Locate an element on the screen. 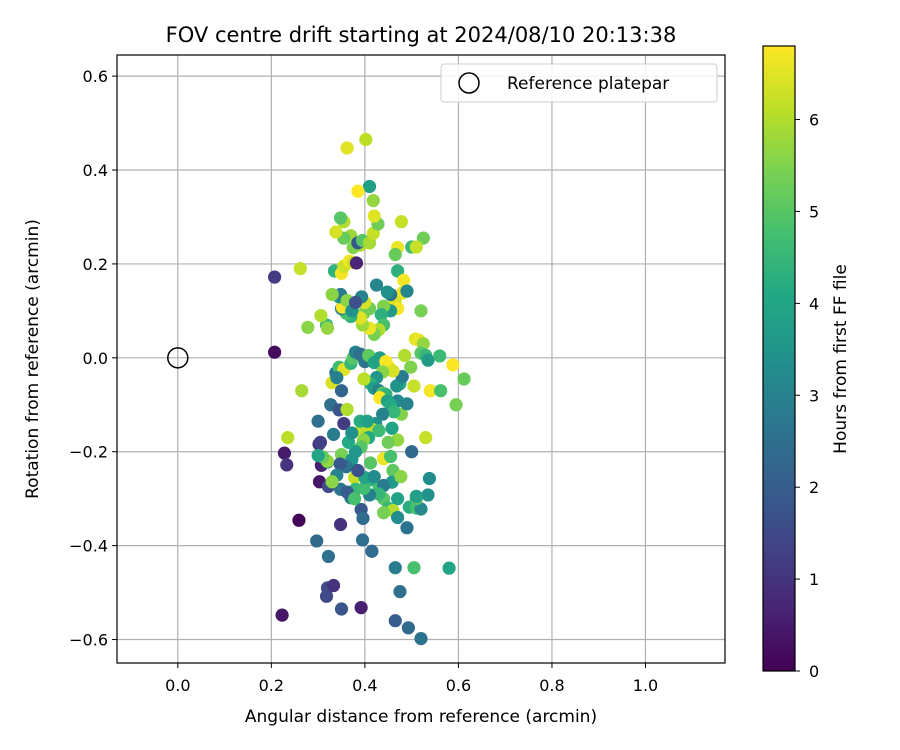 Image resolution: width=900 pixels, height=750 pixels. reference-marker is located at coordinates (178, 358).